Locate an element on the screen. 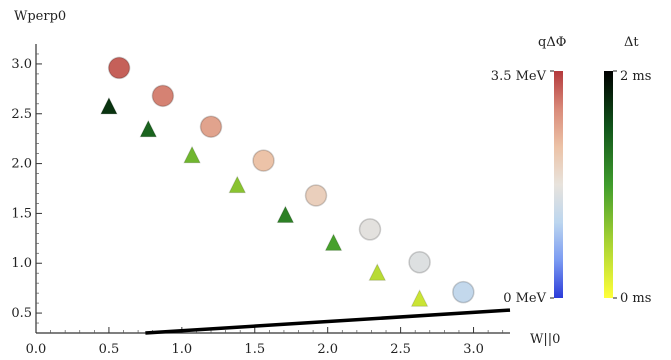  x-tick-label-0: 0.0 is located at coordinates (36, 349).